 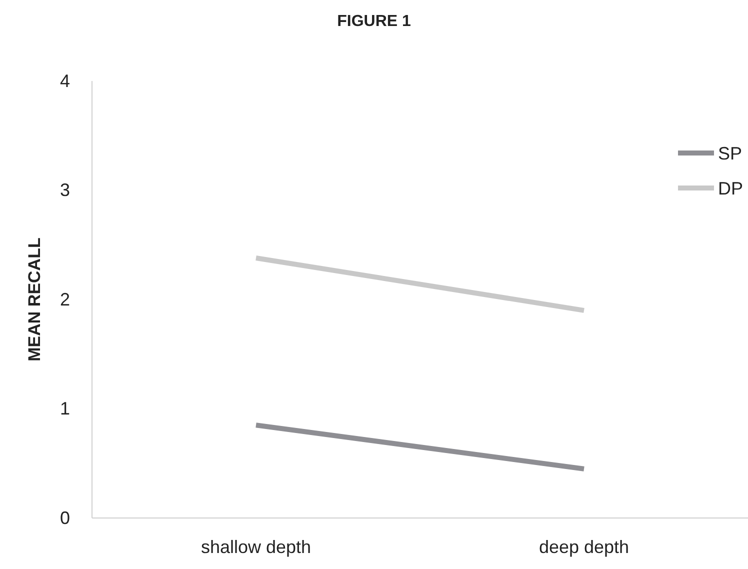 I want to click on y-tick-label: 4, so click(x=65, y=80).